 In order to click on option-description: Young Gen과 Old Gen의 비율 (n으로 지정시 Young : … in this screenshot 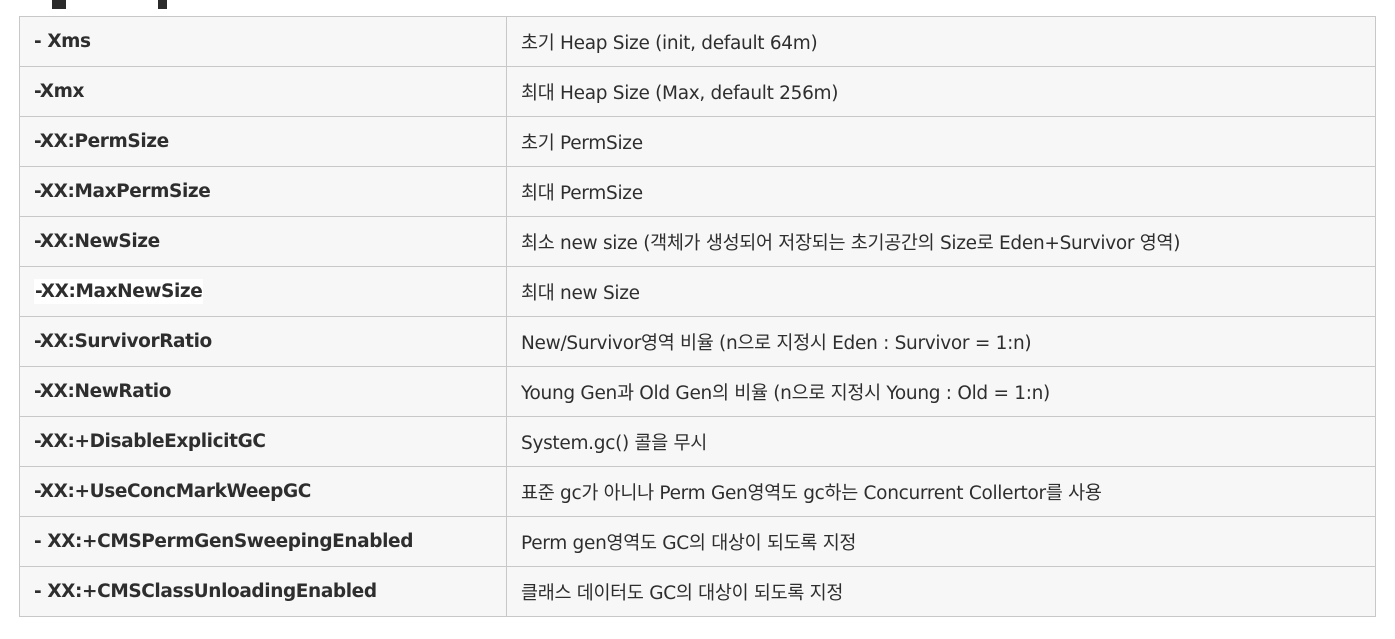, I will do `click(941, 391)`.